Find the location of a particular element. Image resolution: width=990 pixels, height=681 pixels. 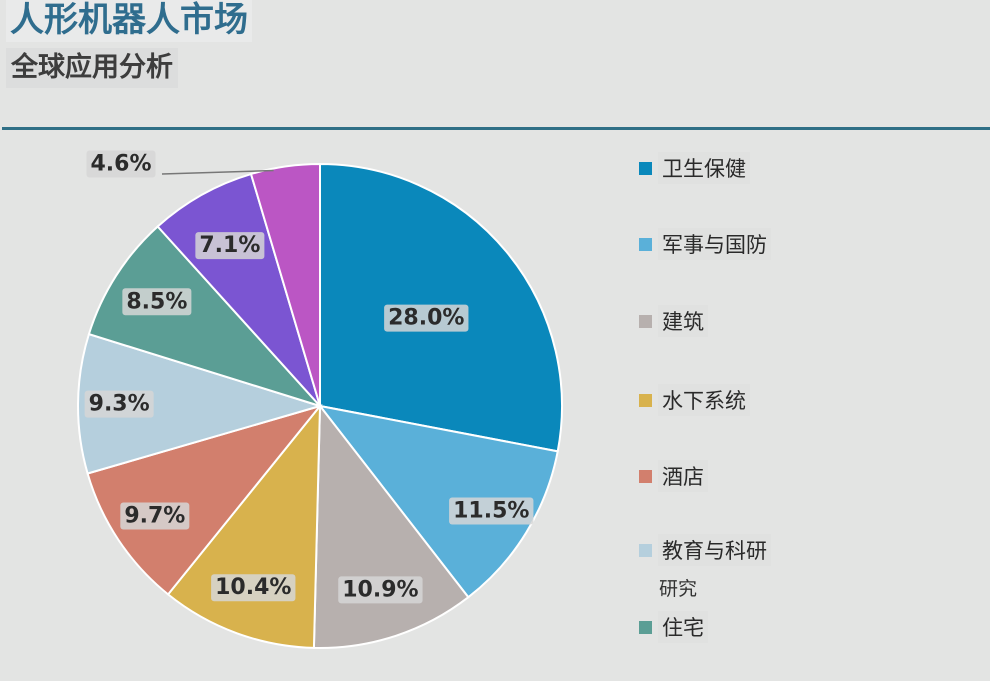

slice-label-text: 9.7% is located at coordinates (154, 515).